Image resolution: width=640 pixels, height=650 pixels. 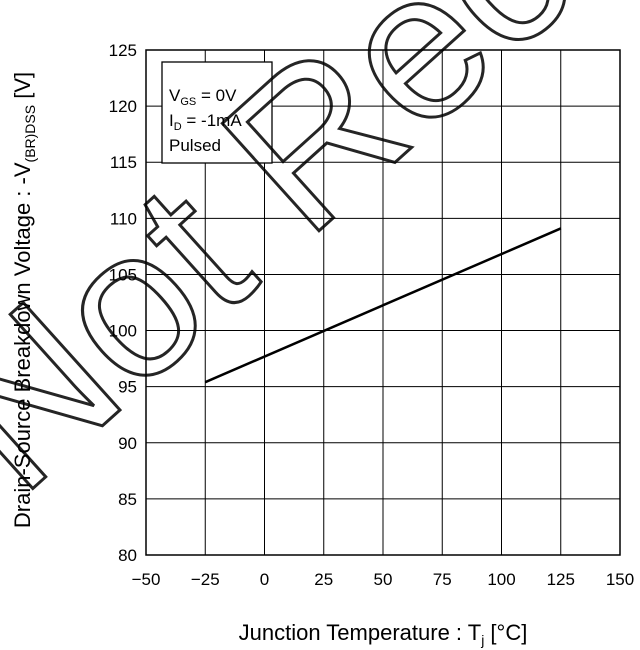 I want to click on y-tick-labels: 80 85 90 95 100 105 110 115 120 125, so click(x=123, y=303).